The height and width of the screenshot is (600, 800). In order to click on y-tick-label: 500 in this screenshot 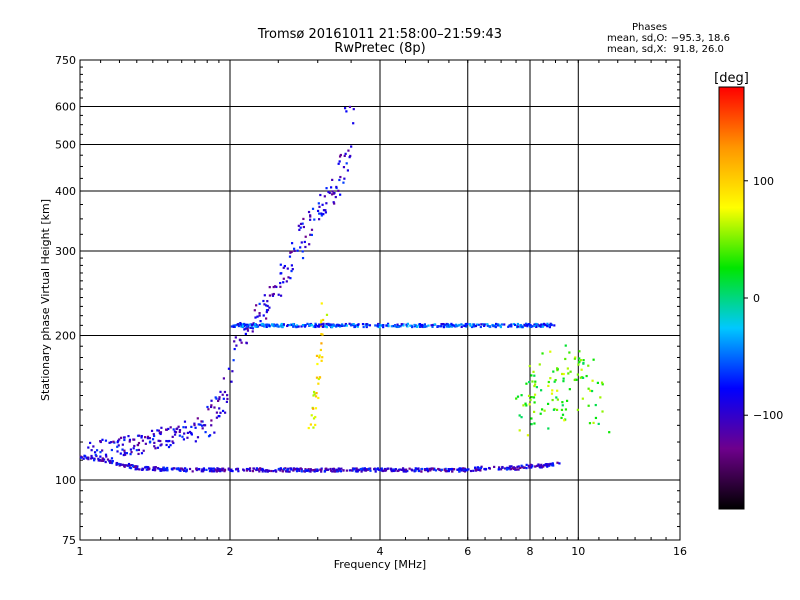, I will do `click(65, 145)`.